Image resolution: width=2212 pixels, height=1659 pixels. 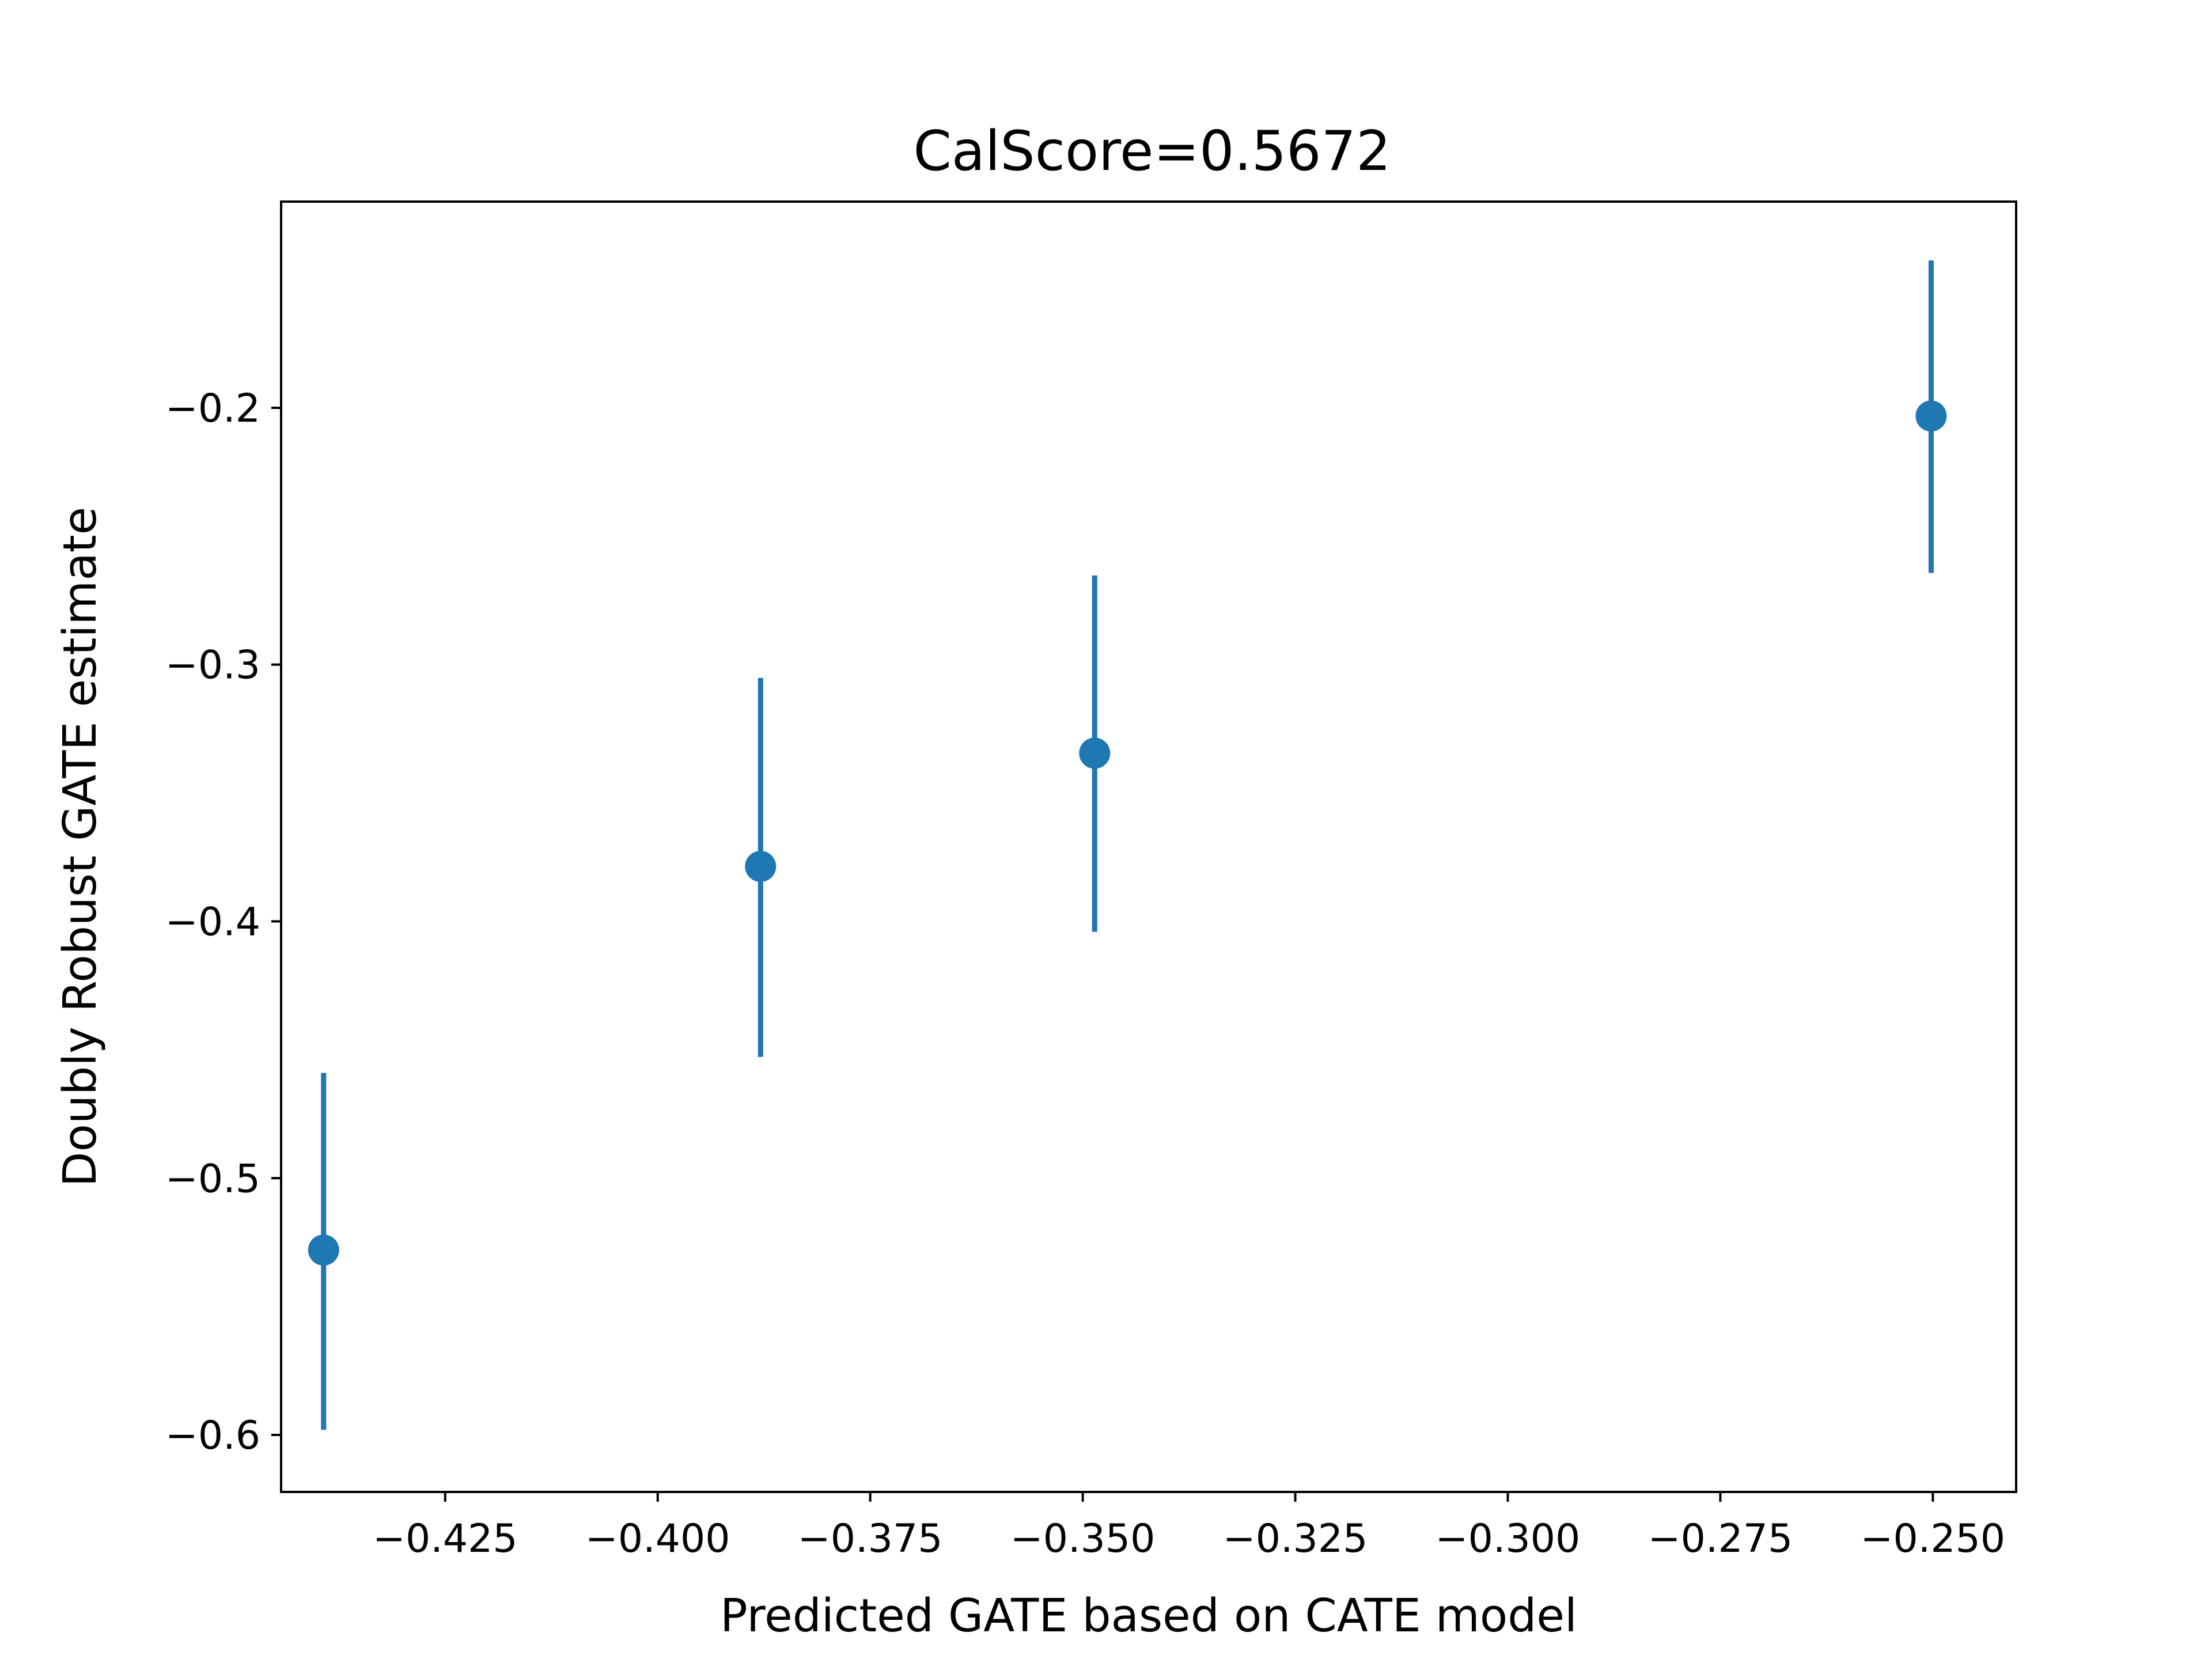 I want to click on y-tick-label: −0.2, so click(x=212, y=408).